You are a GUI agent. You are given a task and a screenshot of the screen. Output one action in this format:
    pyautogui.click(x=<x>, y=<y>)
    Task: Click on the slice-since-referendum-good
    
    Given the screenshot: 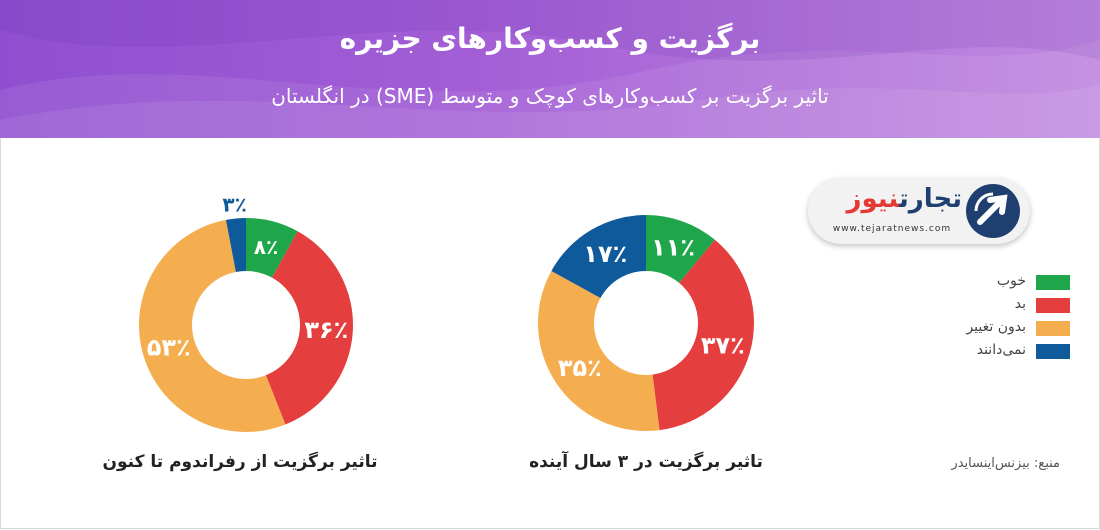 What is the action you would take?
    pyautogui.click(x=272, y=248)
    